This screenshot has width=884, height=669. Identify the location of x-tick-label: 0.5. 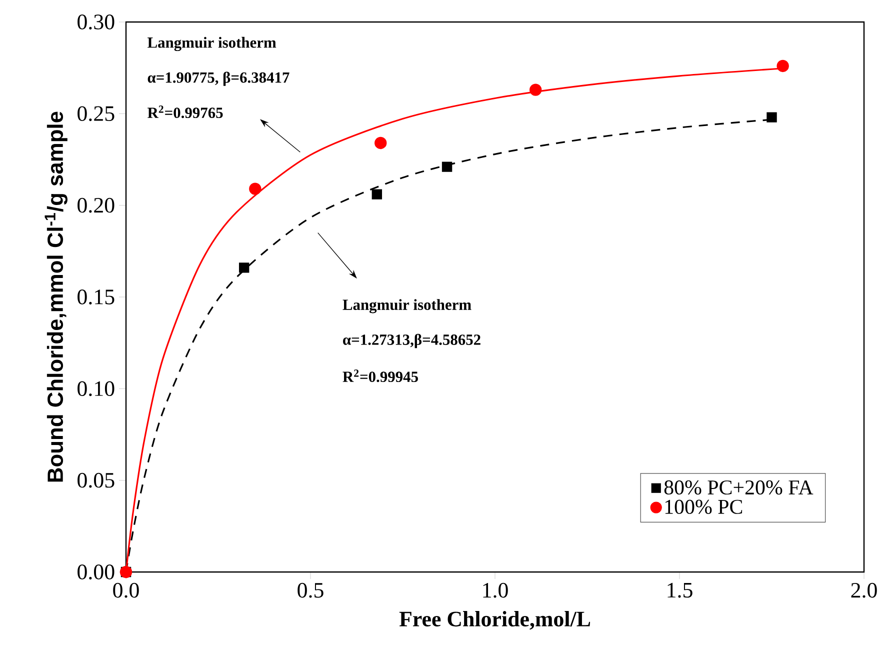
(311, 590).